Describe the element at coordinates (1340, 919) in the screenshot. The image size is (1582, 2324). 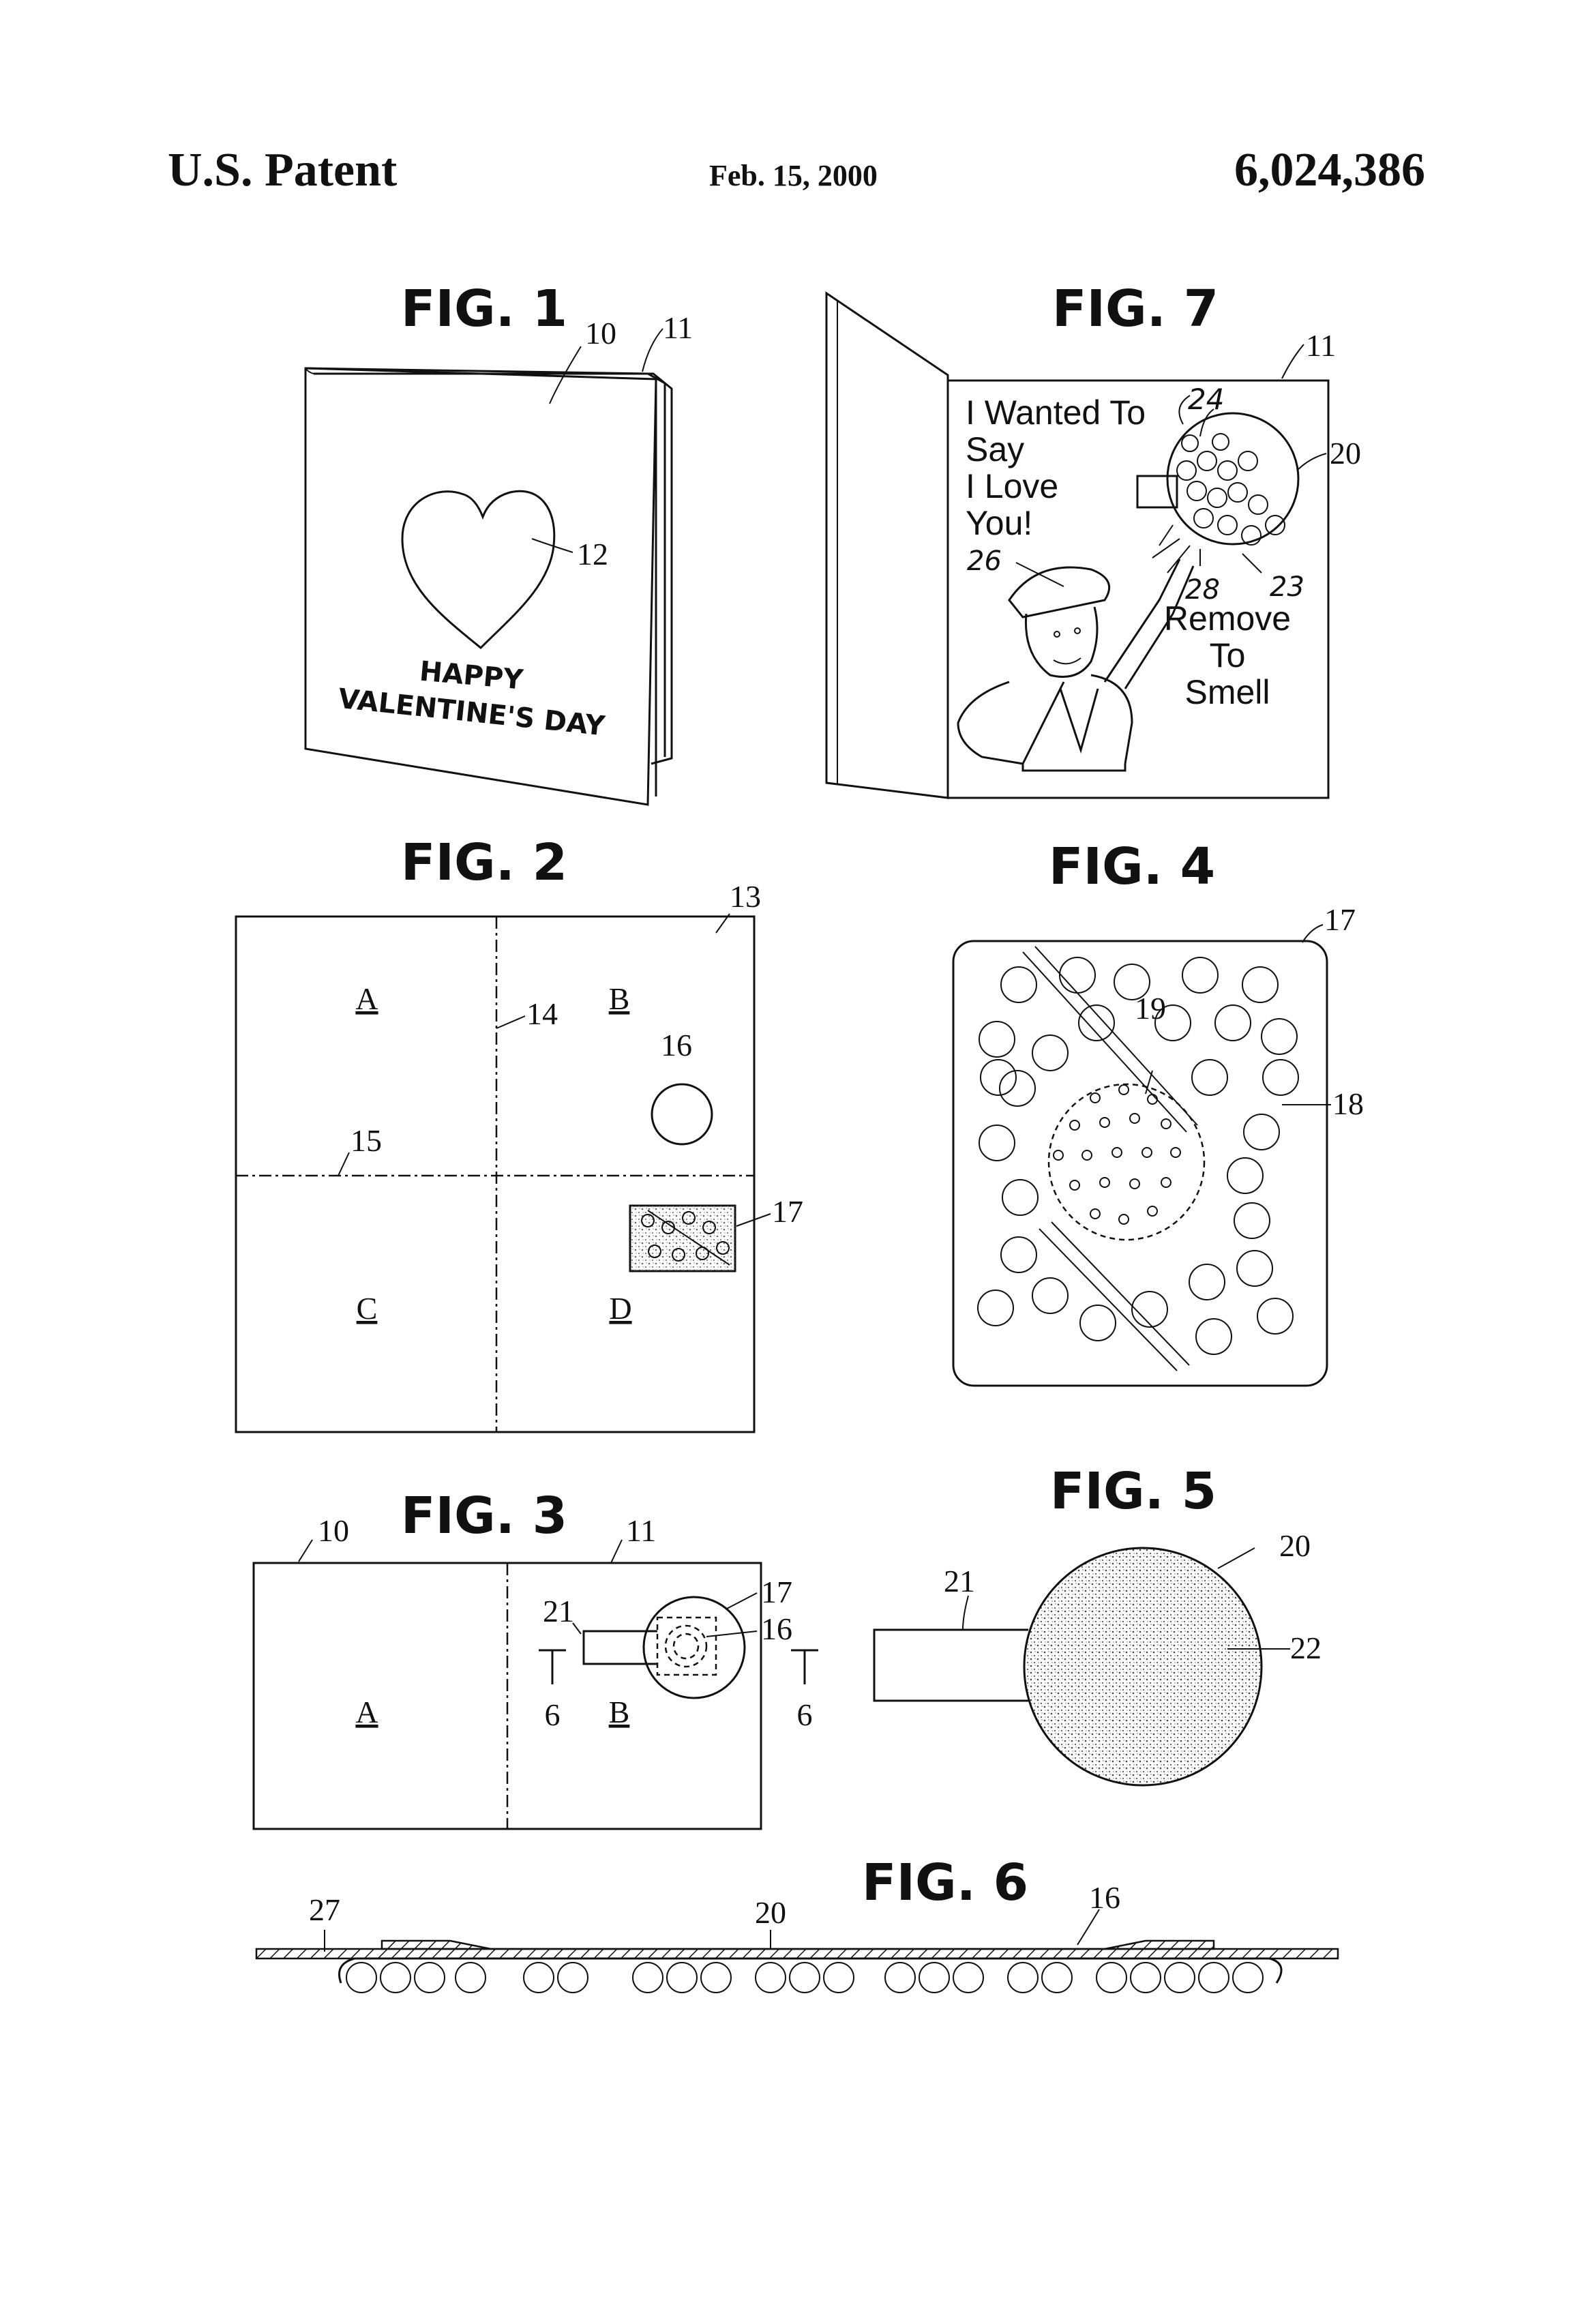
I see `fig4-ref-17: 17` at that location.